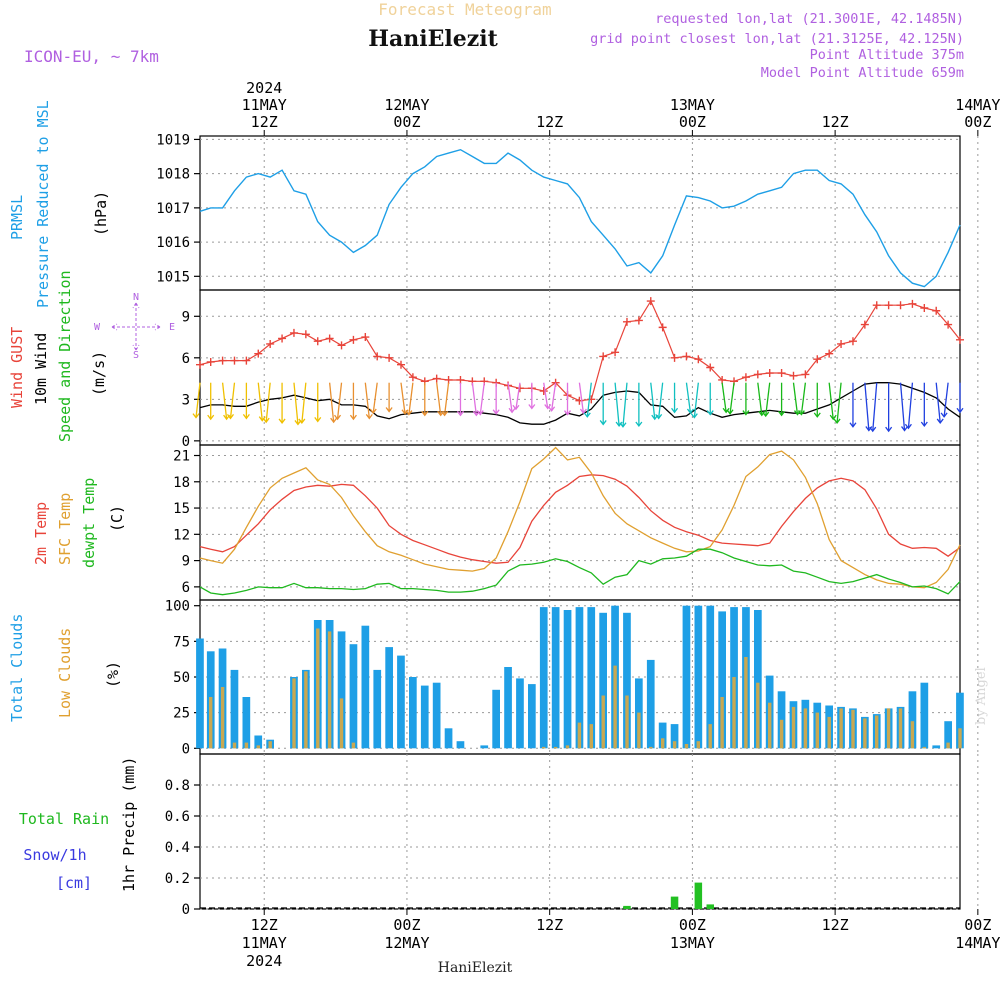 The image size is (1000, 1000). I want to click on x-axis-bottom-label: 2024, so click(264, 961).